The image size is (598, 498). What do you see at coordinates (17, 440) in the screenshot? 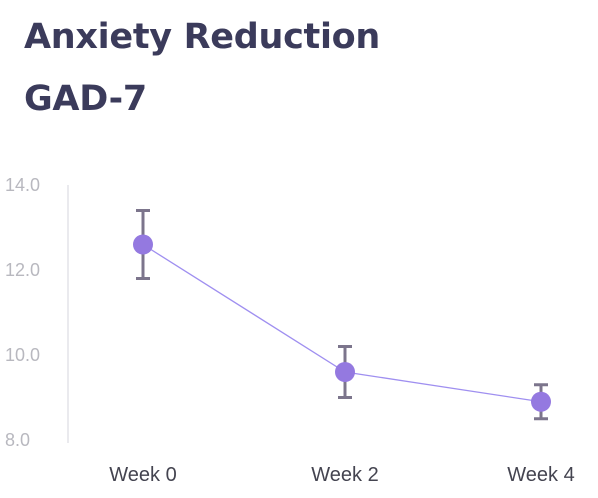
I see `y-tick-label: 8.0` at bounding box center [17, 440].